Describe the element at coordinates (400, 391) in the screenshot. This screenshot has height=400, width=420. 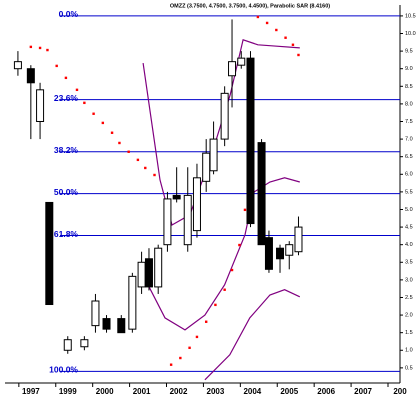
I see `x-tick-label: 200` at that location.